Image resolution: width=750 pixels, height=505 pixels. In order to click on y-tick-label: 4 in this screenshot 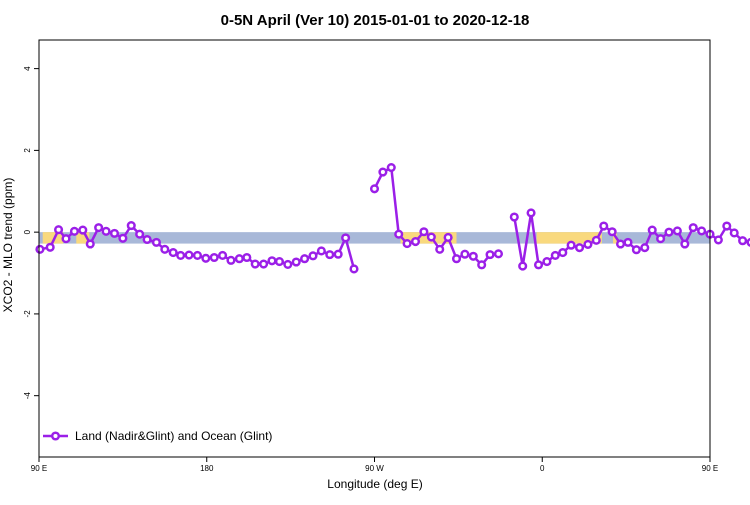, I will do `click(27, 68)`.